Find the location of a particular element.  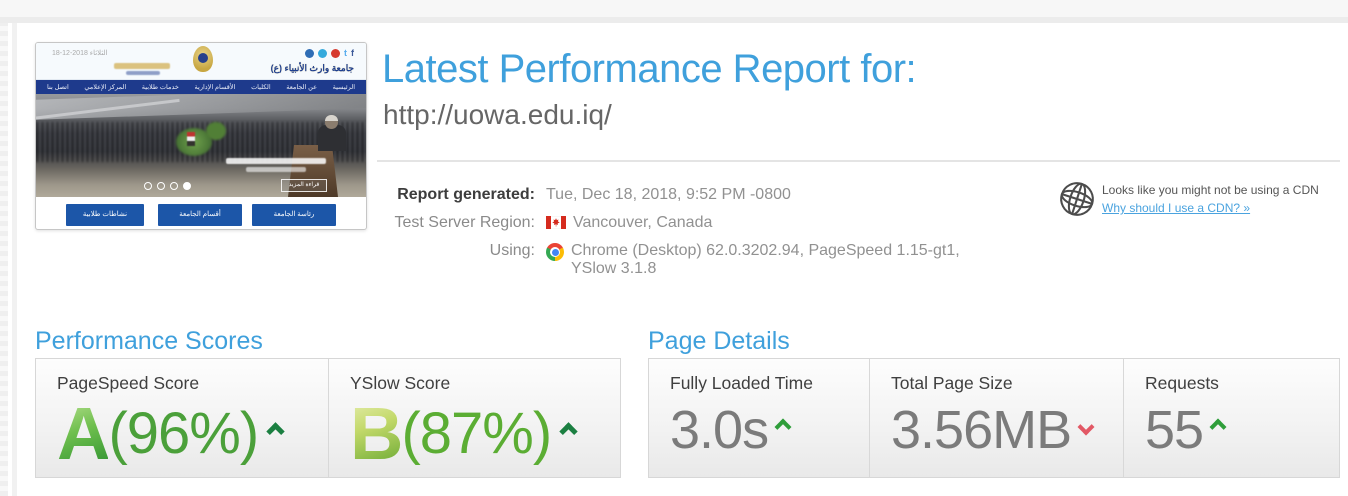

thumb-nav-item: الأقسام الإدارية is located at coordinates (215, 87).